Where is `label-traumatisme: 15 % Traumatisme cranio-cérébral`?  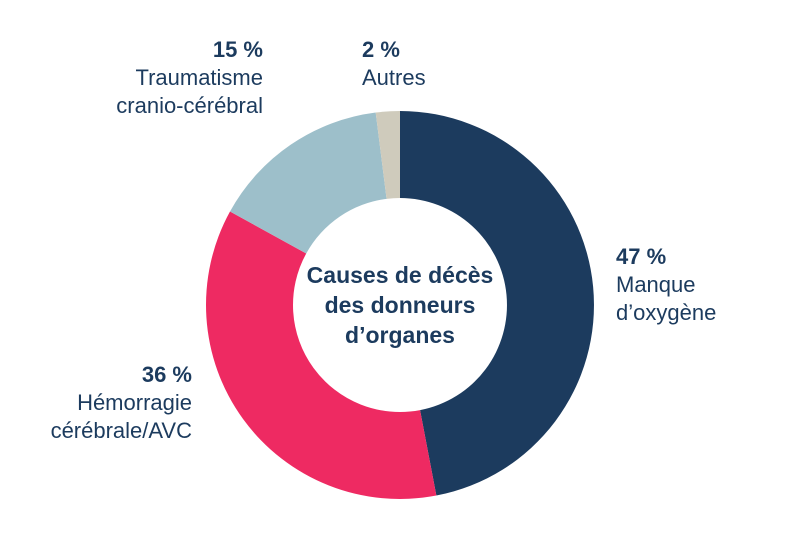
label-traumatisme: 15 % Traumatisme cranio-cérébral is located at coordinates (189, 78).